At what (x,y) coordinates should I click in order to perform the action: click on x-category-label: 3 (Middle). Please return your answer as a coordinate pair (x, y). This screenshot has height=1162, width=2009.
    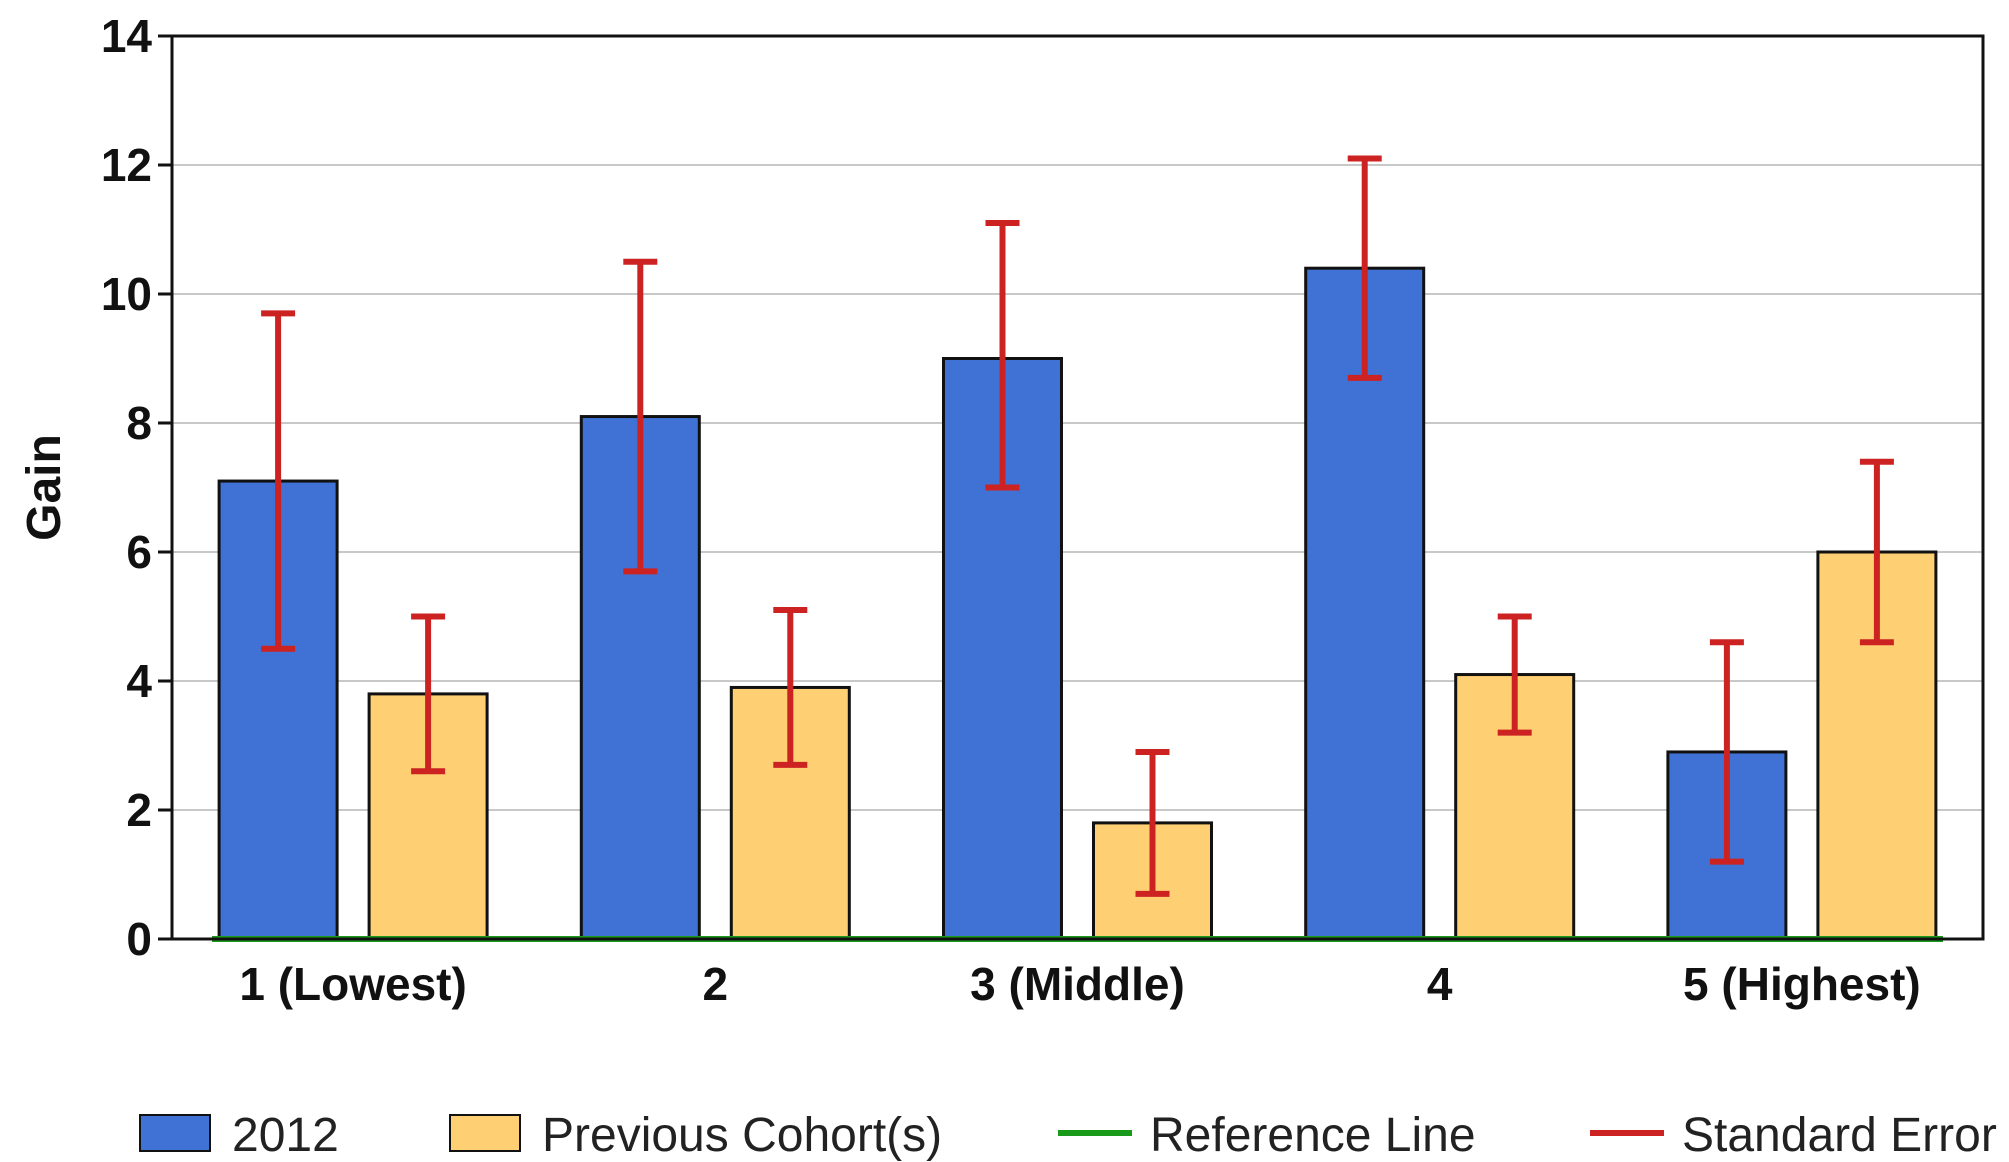
    Looking at the image, I should click on (1077, 984).